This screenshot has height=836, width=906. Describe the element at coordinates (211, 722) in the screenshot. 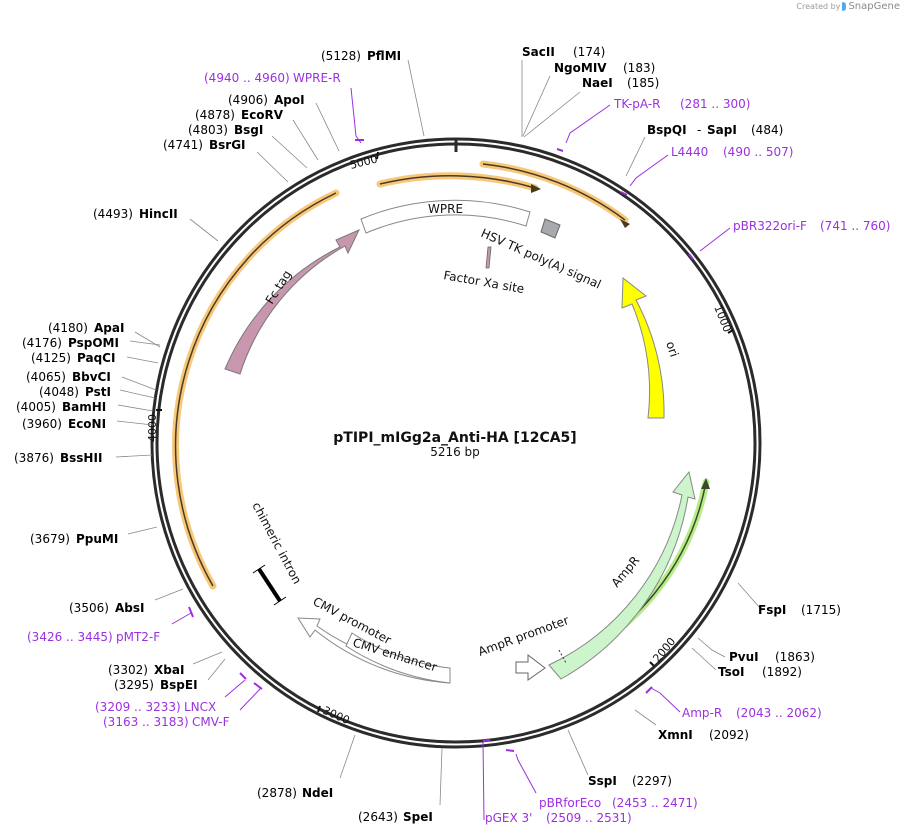

I see `svg-text: CMV-F` at that location.